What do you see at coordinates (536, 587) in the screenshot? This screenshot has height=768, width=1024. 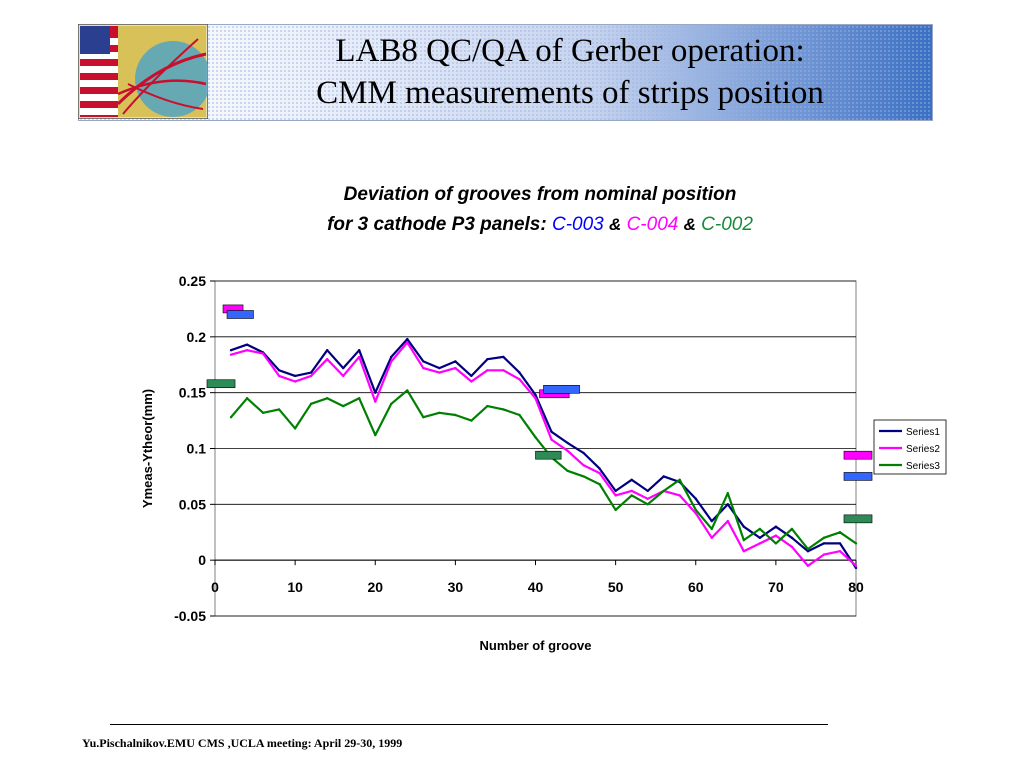 I see `x-tick-label: 40` at bounding box center [536, 587].